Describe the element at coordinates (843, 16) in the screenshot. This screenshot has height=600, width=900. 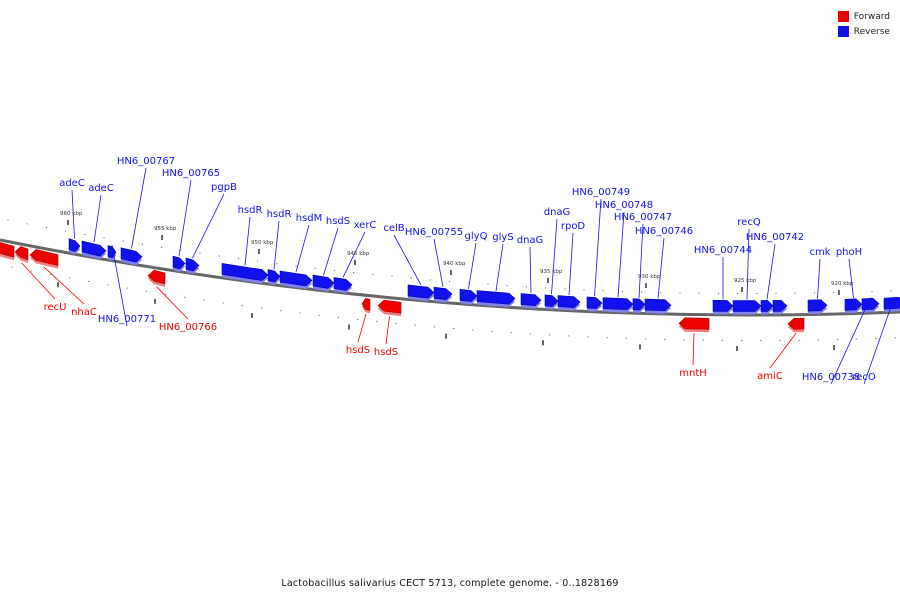
I see `forward-swatch` at that location.